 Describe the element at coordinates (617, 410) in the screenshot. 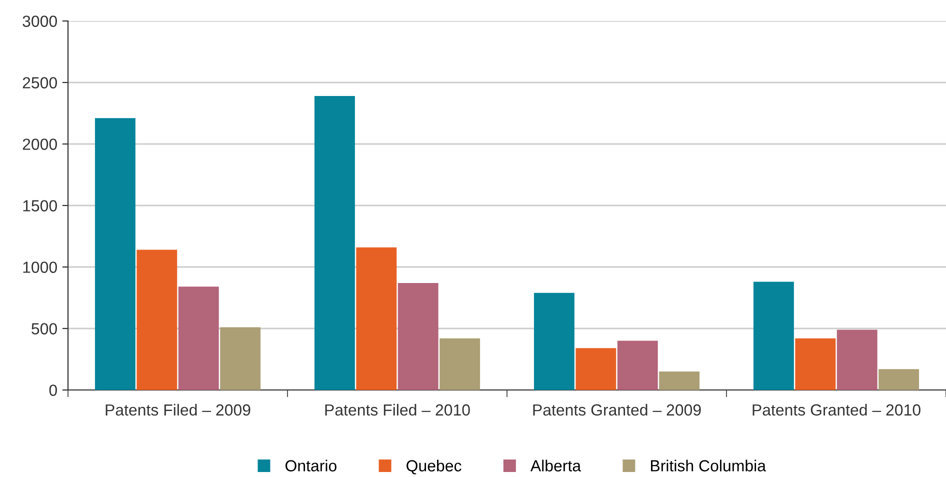

I see `x-tick-label: Patents Granted – 2009` at that location.